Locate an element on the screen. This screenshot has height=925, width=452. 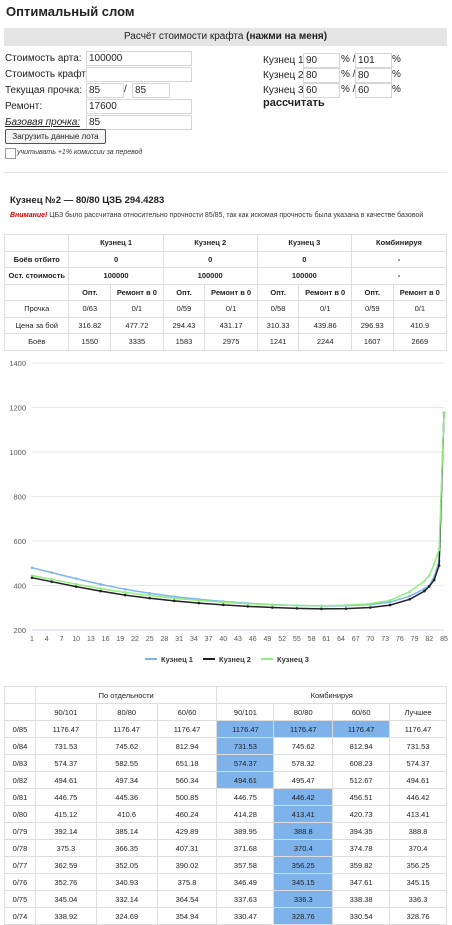
smith1-b-input: 101 is located at coordinates (373, 60).